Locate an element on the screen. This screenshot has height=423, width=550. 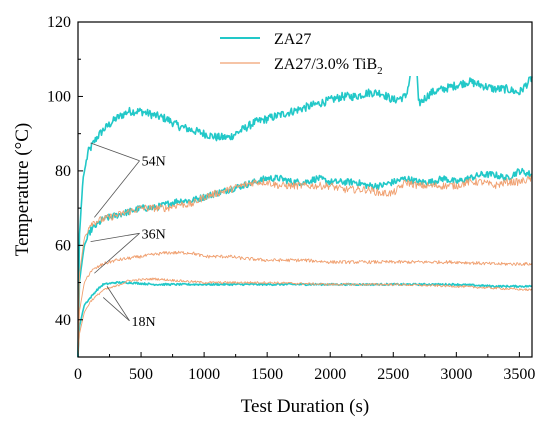
x-tick-label: 1500 is located at coordinates (267, 374).